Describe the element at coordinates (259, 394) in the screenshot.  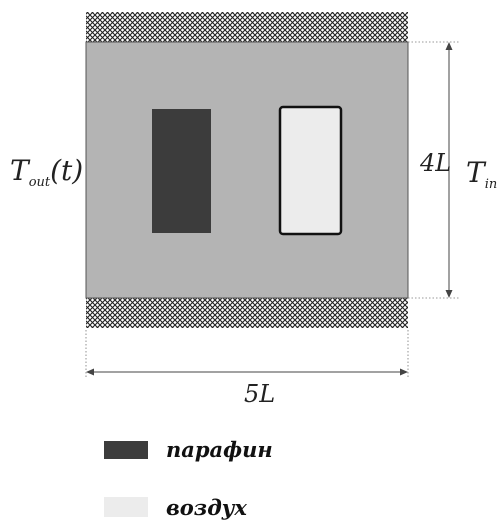
I see `width-label: 5L` at that location.